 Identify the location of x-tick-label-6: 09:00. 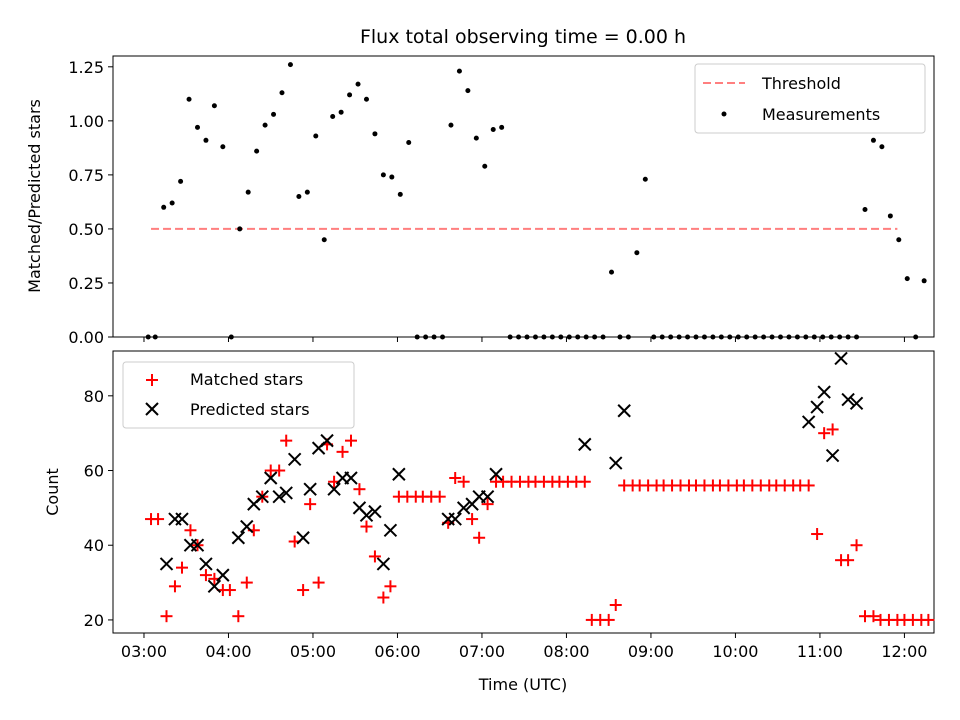
(651, 651).